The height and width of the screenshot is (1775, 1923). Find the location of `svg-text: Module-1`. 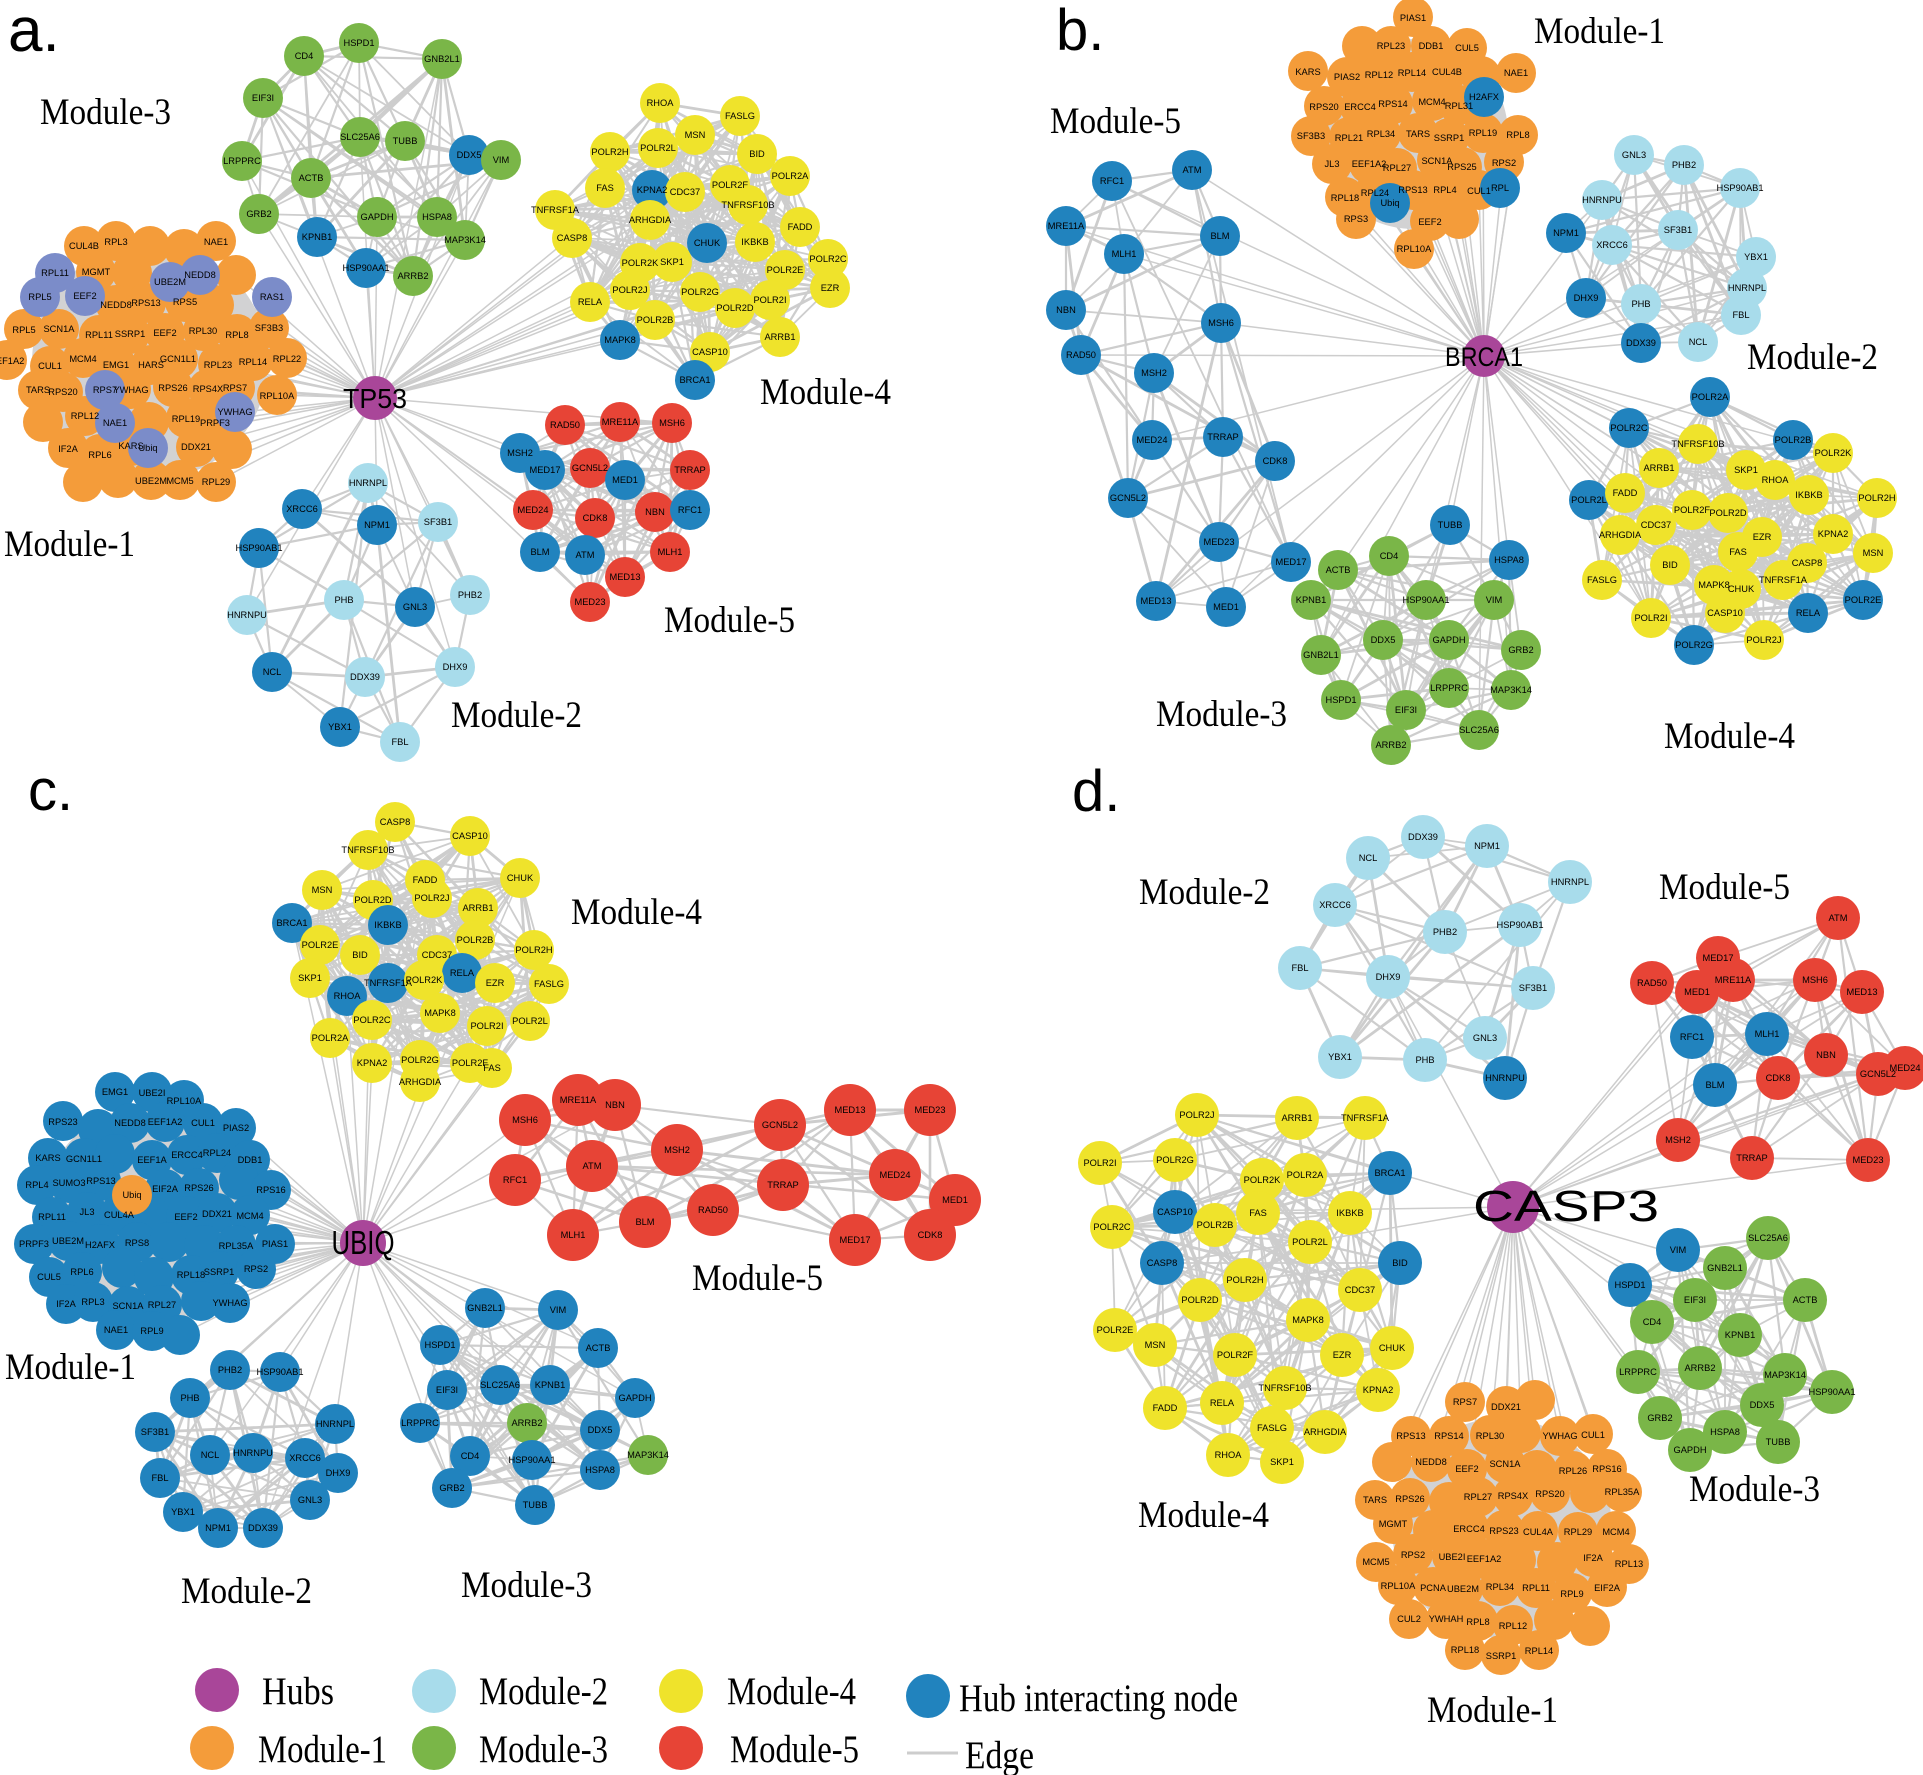

svg-text: Module-1 is located at coordinates (1492, 1710).